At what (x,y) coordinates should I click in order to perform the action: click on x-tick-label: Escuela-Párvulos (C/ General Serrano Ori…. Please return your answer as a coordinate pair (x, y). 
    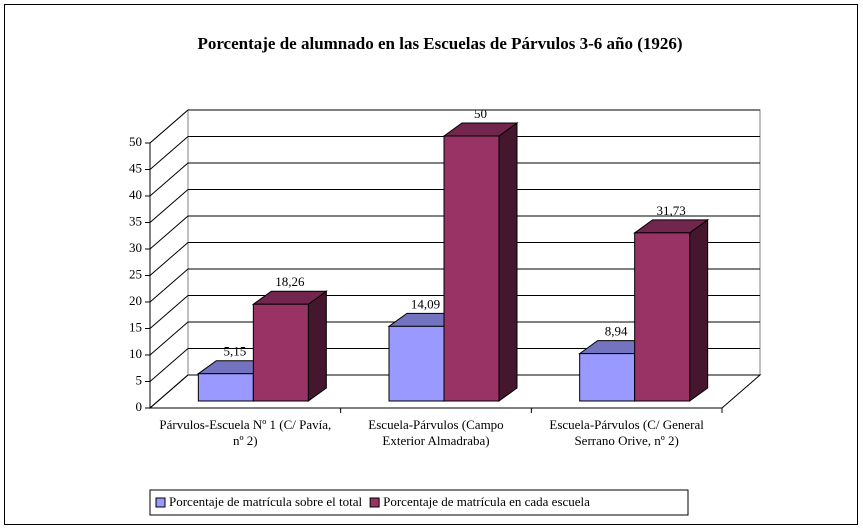
    Looking at the image, I should click on (626, 432).